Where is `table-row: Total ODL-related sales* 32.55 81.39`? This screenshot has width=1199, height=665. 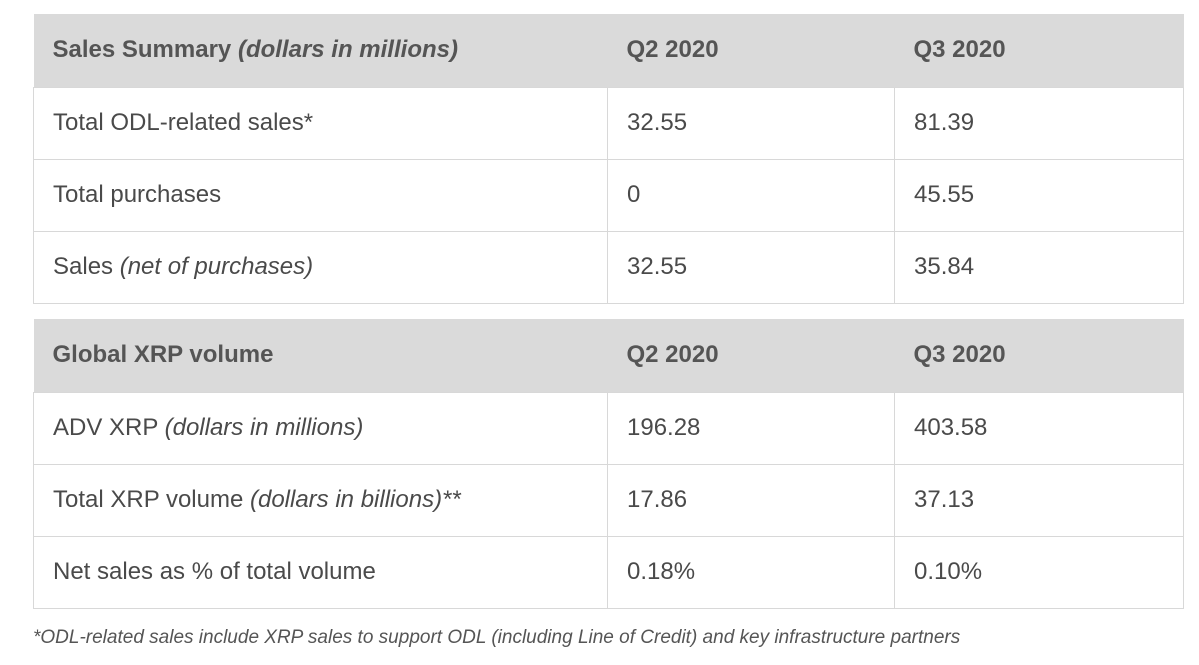
table-row: Total ODL-related sales* 32.55 81.39 is located at coordinates (608, 123).